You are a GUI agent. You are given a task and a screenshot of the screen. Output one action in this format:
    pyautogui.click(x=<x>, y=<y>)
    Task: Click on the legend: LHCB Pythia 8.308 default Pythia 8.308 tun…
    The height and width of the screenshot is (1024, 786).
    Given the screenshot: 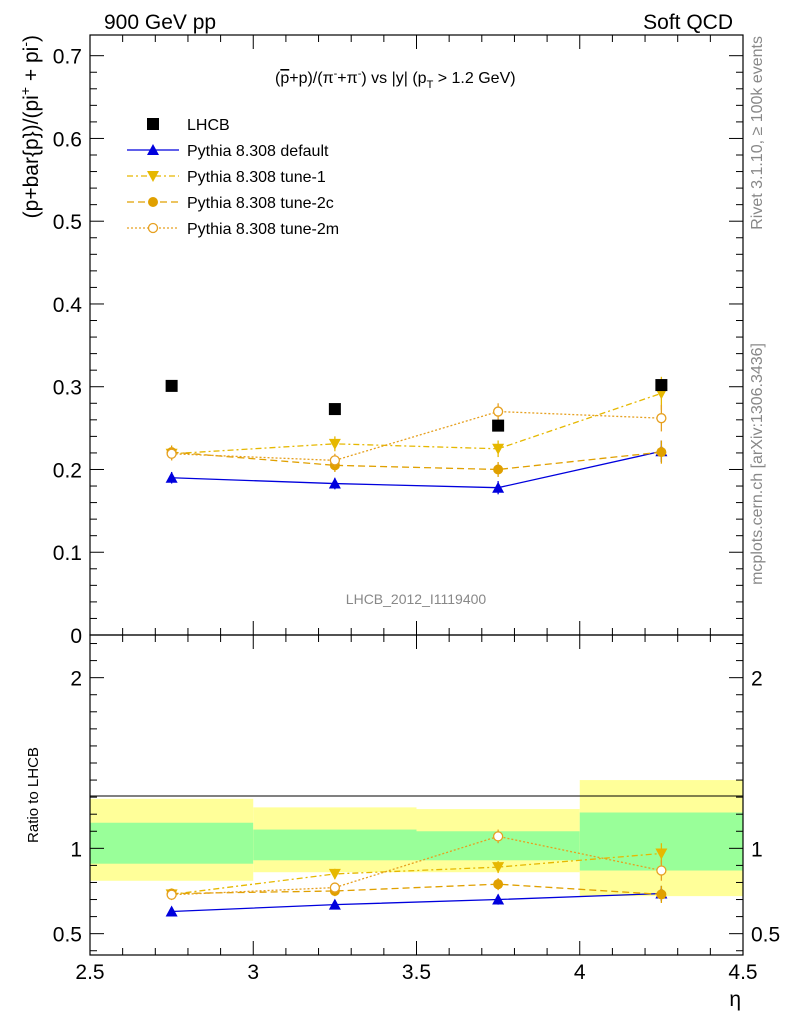 What is the action you would take?
    pyautogui.click(x=233, y=177)
    